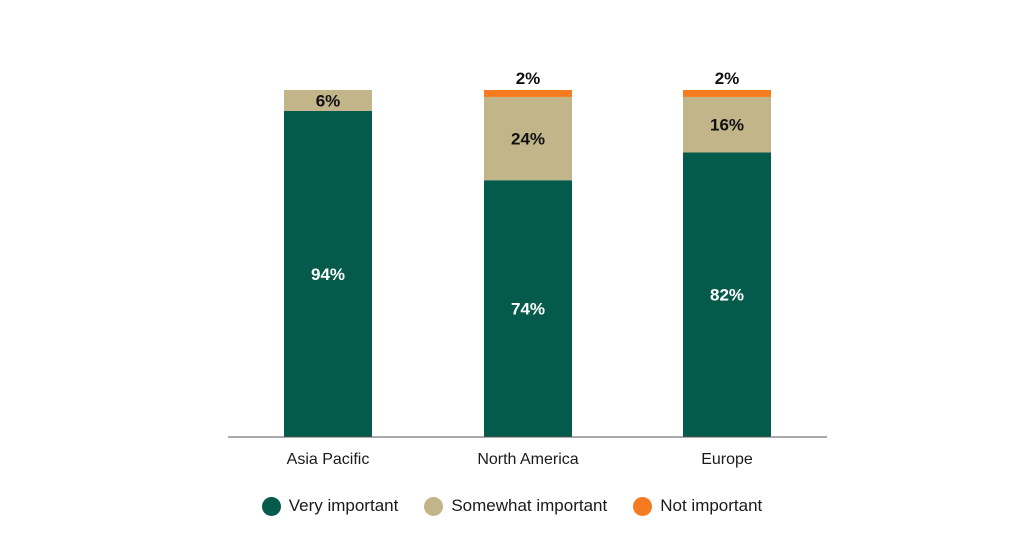 The width and height of the screenshot is (1024, 549). I want to click on bar-europe-very-important, so click(727, 294).